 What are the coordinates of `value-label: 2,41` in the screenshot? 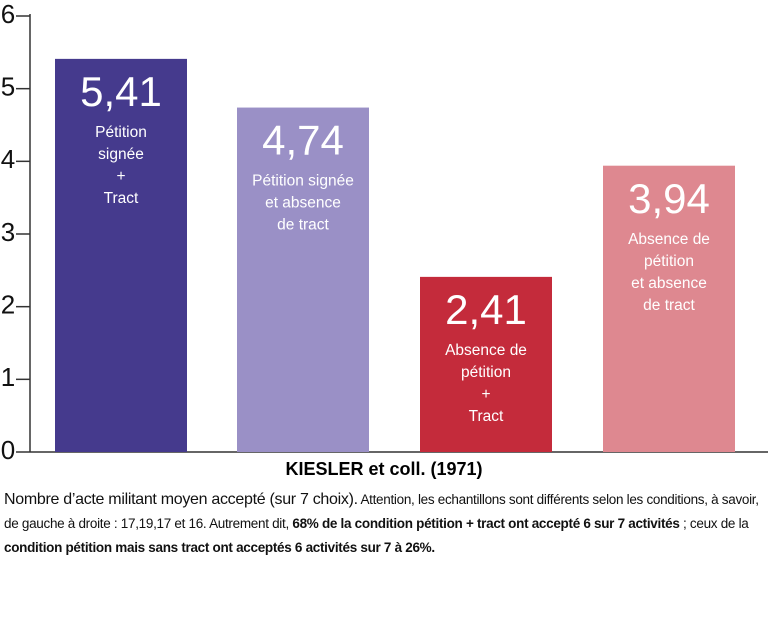 It's located at (486, 309).